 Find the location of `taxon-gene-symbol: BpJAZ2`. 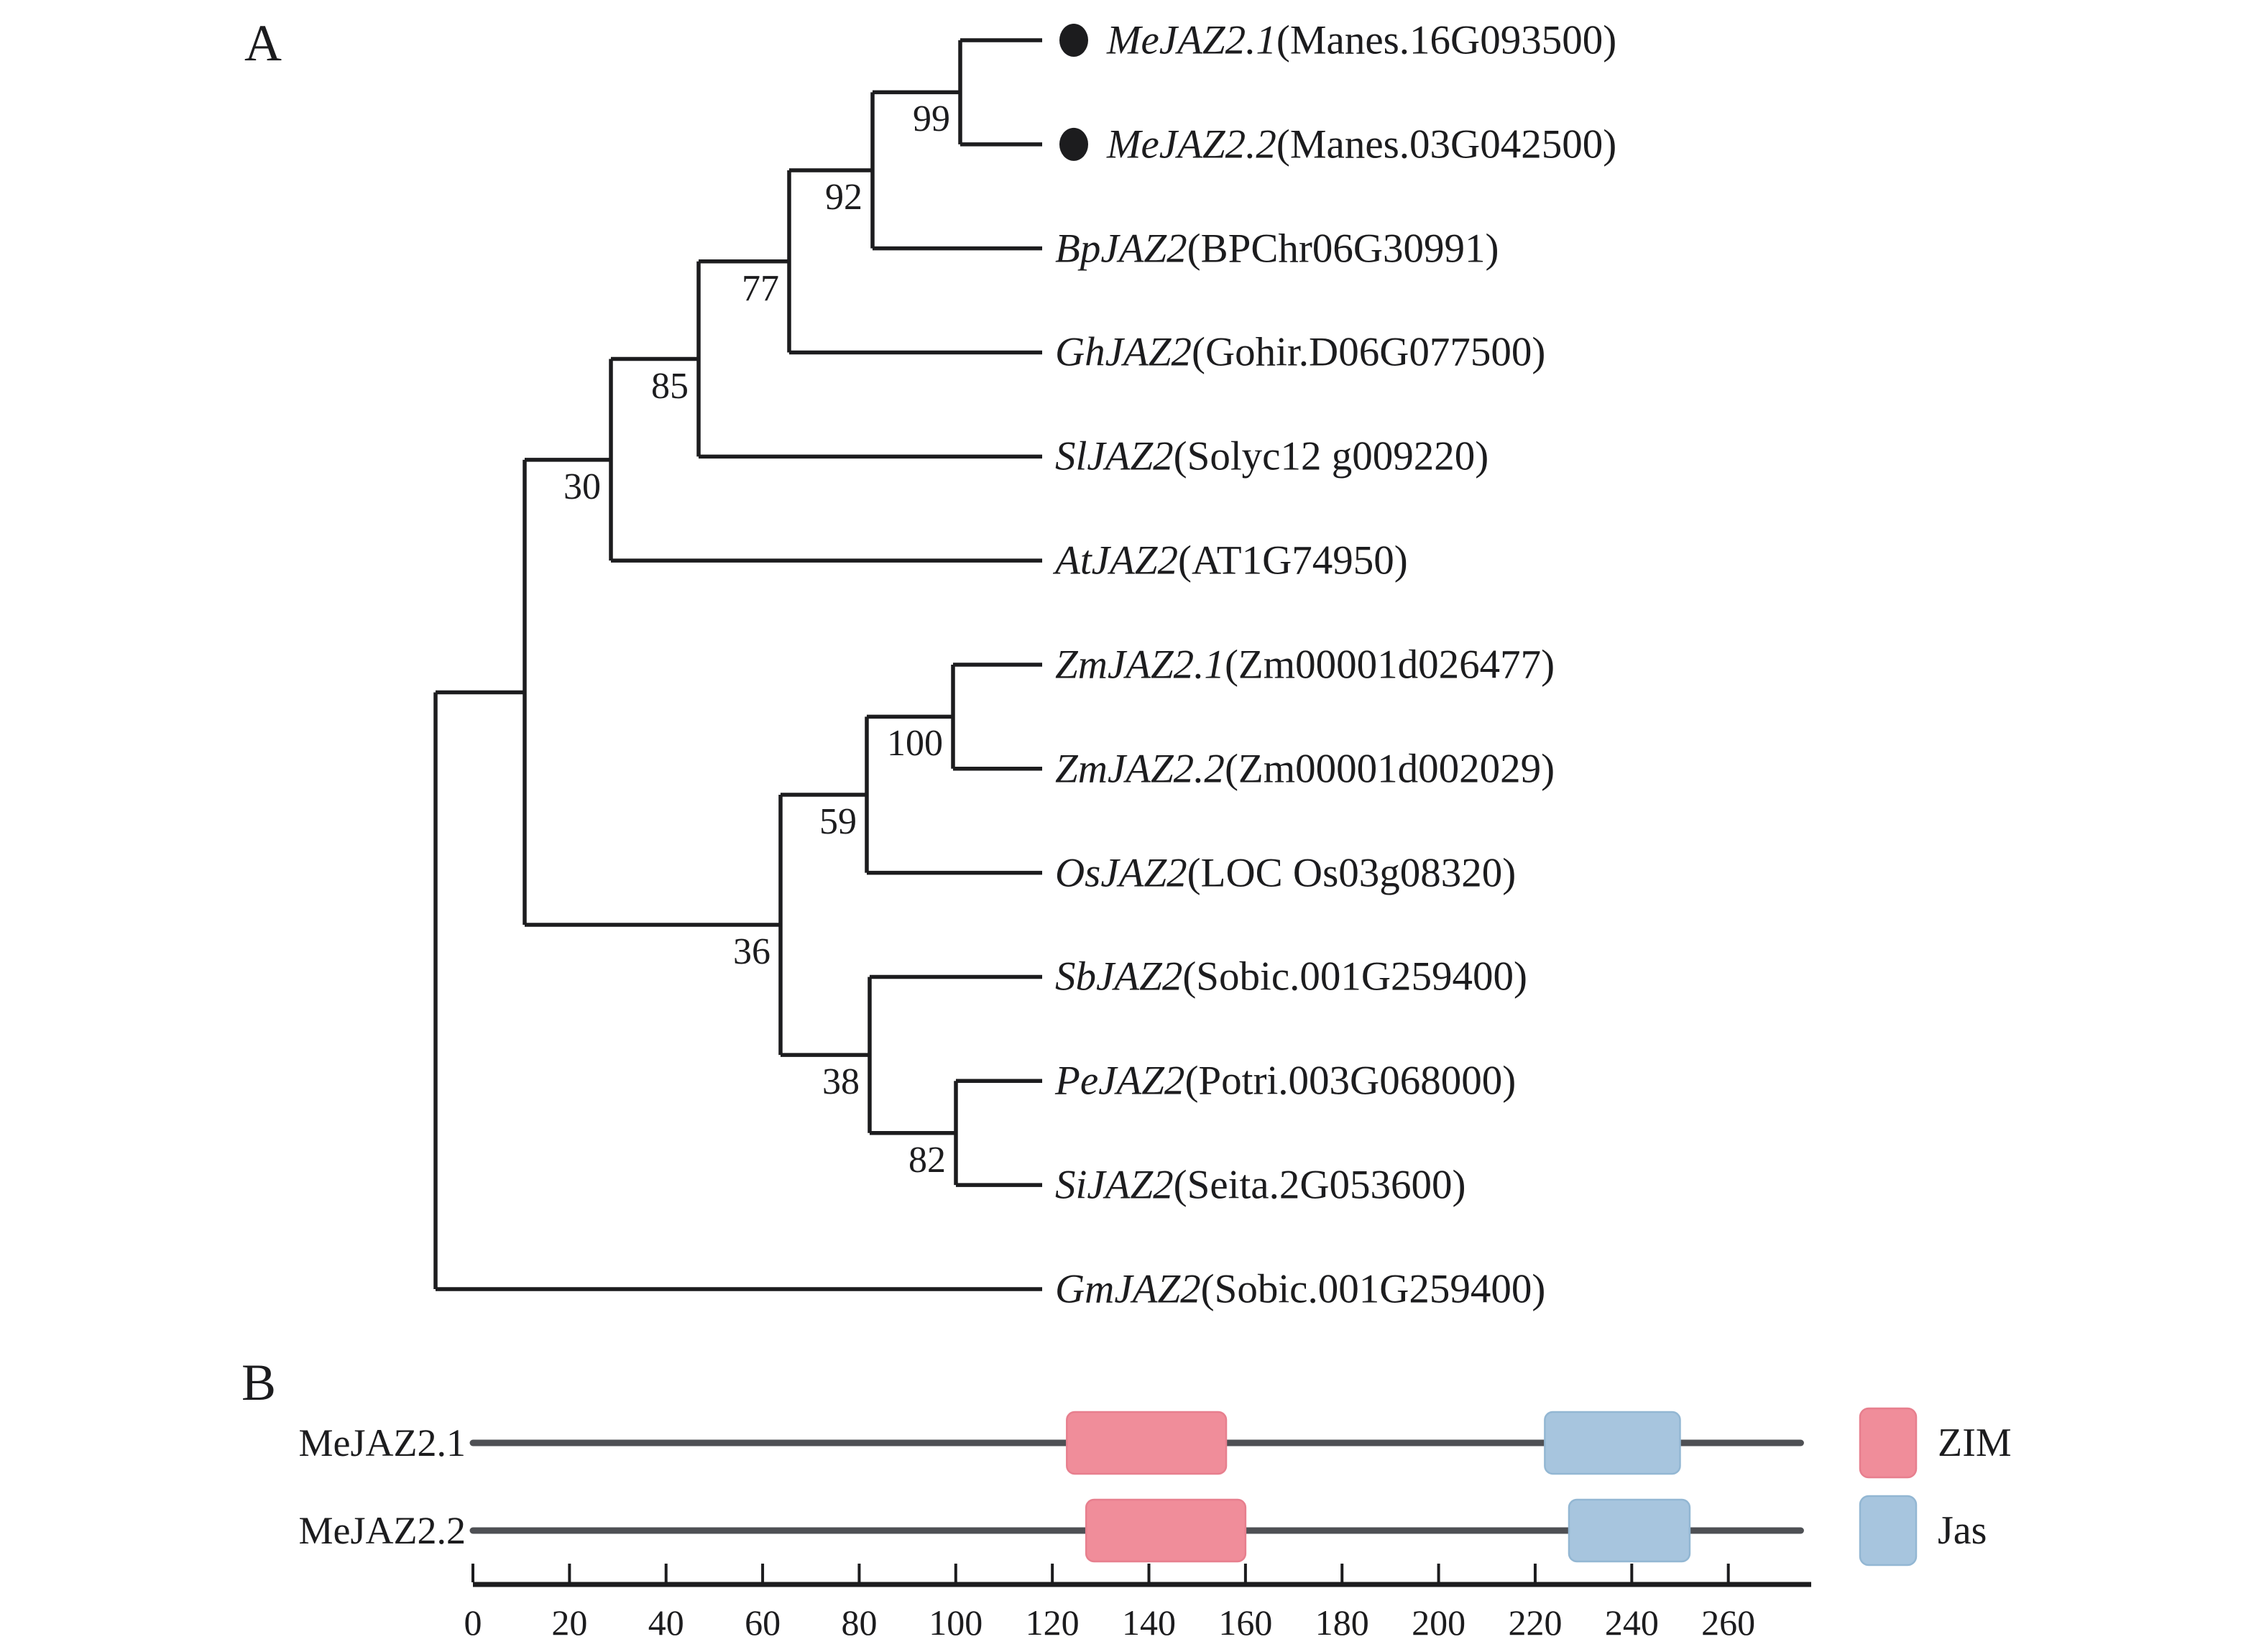

taxon-gene-symbol: BpJAZ2 is located at coordinates (1121, 249).